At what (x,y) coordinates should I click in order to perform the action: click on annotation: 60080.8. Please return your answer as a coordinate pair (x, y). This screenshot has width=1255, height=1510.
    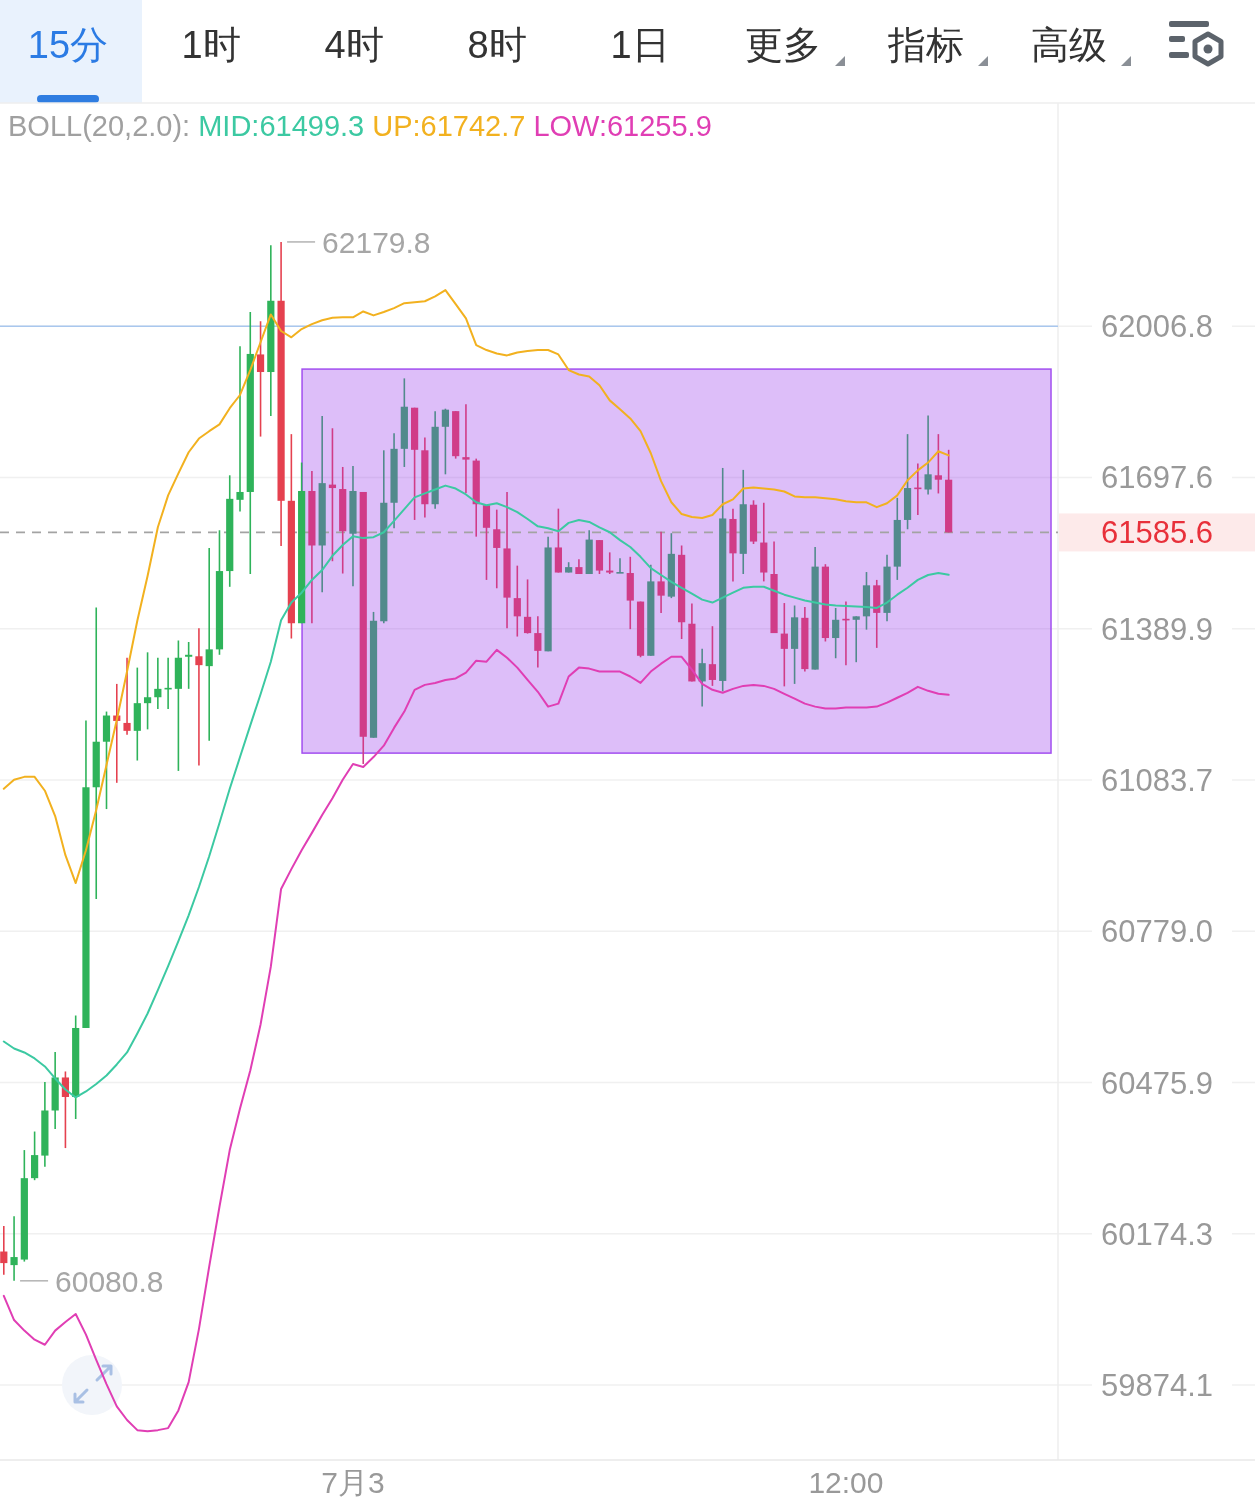
    Looking at the image, I should click on (109, 1281).